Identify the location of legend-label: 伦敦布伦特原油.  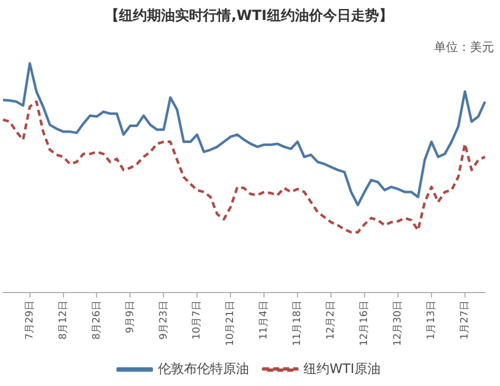
(204, 369).